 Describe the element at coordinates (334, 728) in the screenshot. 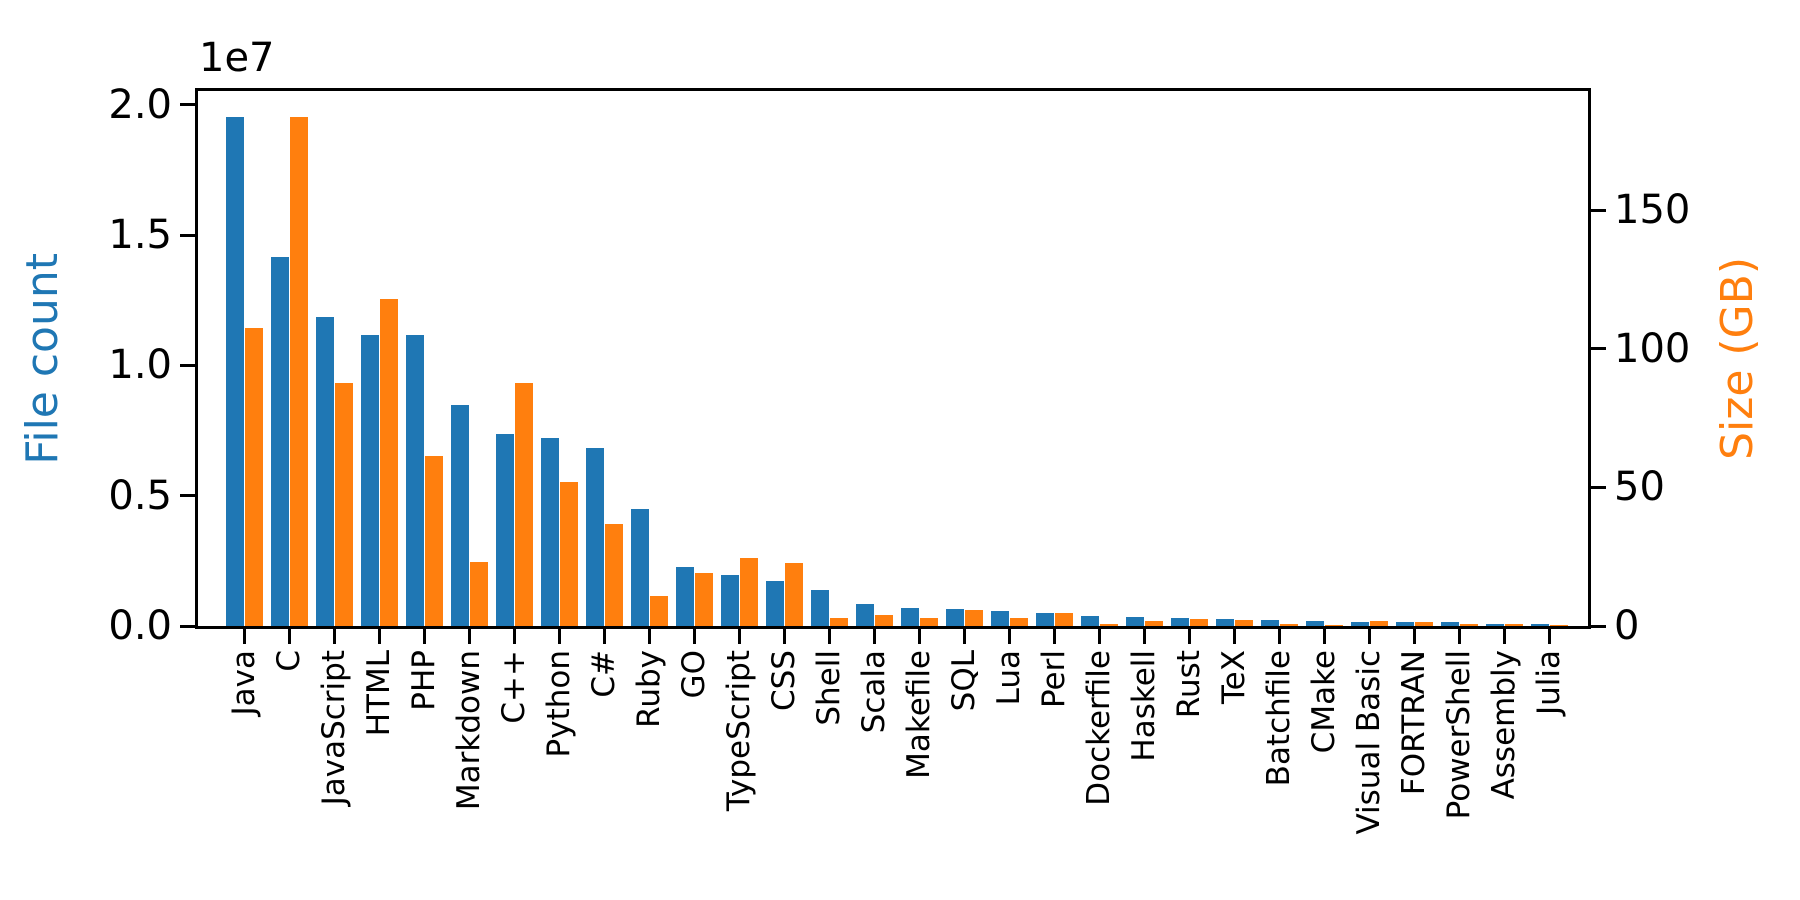

I see `x-tick-label-javascript: JavaScript` at that location.